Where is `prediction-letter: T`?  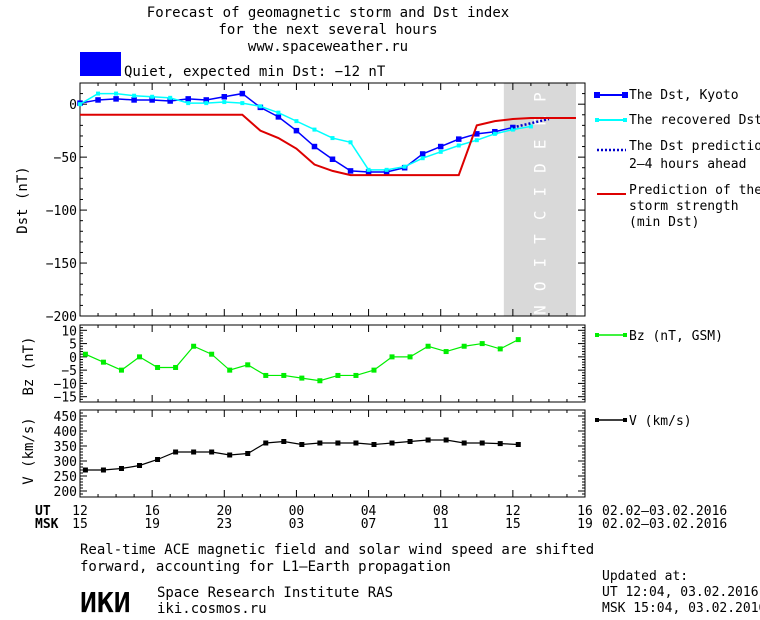 prediction-letter: T is located at coordinates (539, 239).